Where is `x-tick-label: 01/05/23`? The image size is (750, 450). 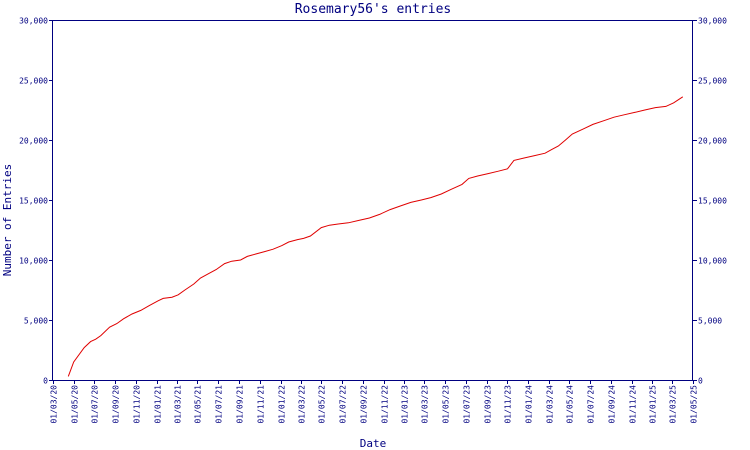
x-tick-label: 01/05/23 is located at coordinates (446, 404).